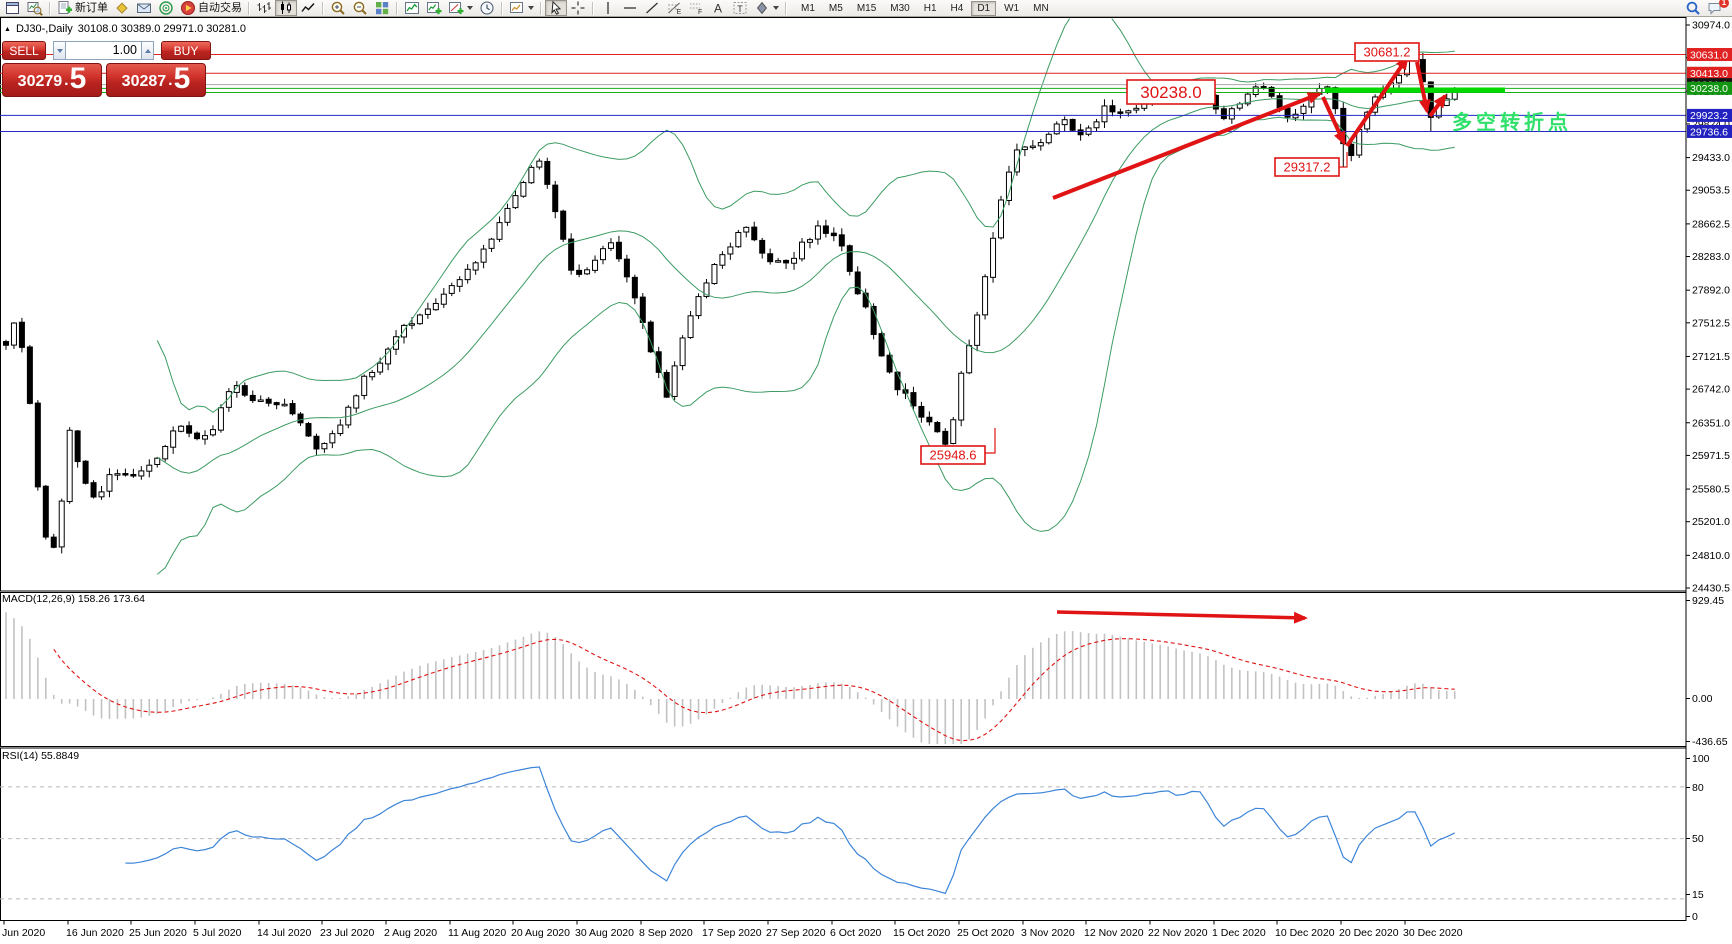 This screenshot has height=944, width=1732. What do you see at coordinates (347, 933) in the screenshot?
I see `date-tick: 23 Jul 2020` at bounding box center [347, 933].